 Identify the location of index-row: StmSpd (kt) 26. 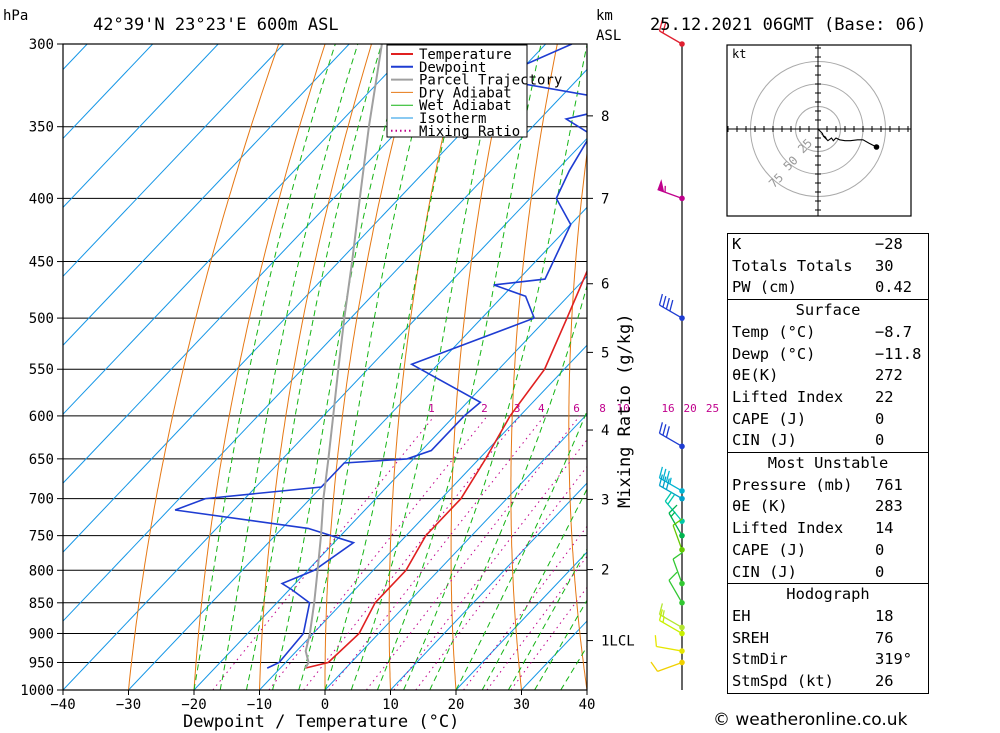
(828, 682).